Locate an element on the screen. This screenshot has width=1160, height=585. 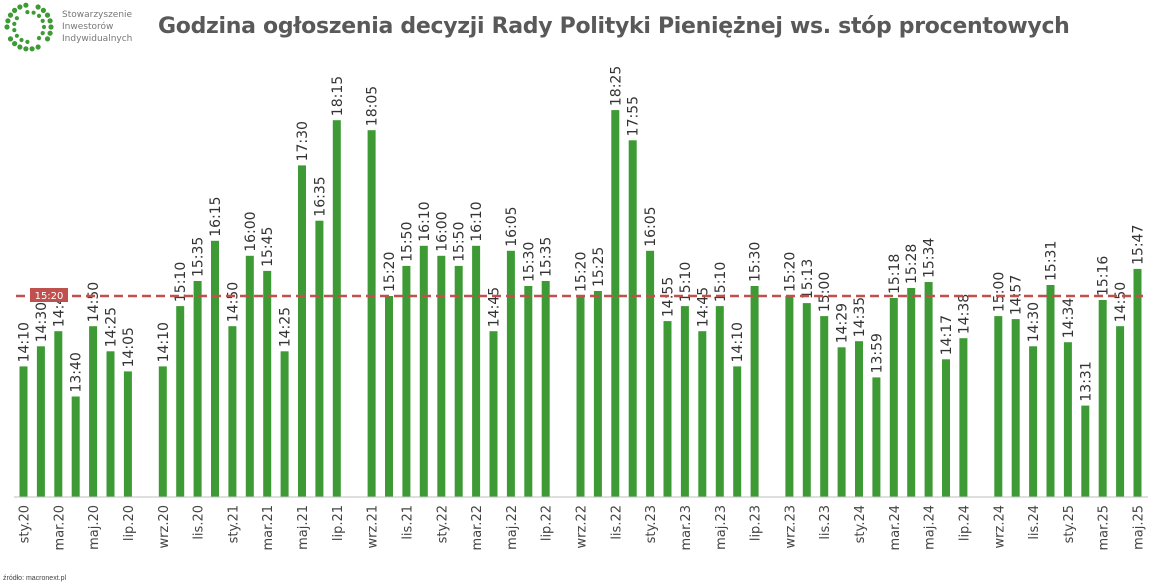
data-label: 15:10 is located at coordinates (721, 282).